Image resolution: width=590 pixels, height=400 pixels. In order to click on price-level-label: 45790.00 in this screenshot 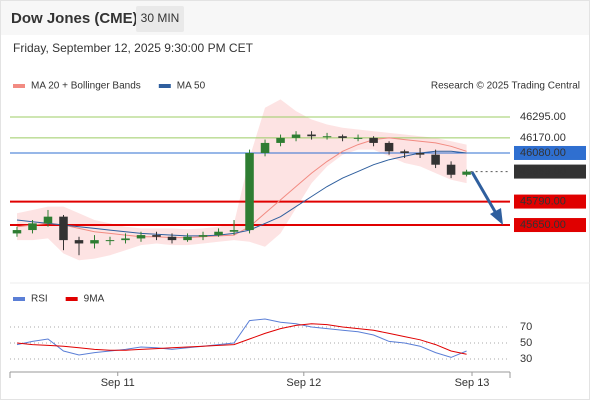, I will do `click(543, 201)`.